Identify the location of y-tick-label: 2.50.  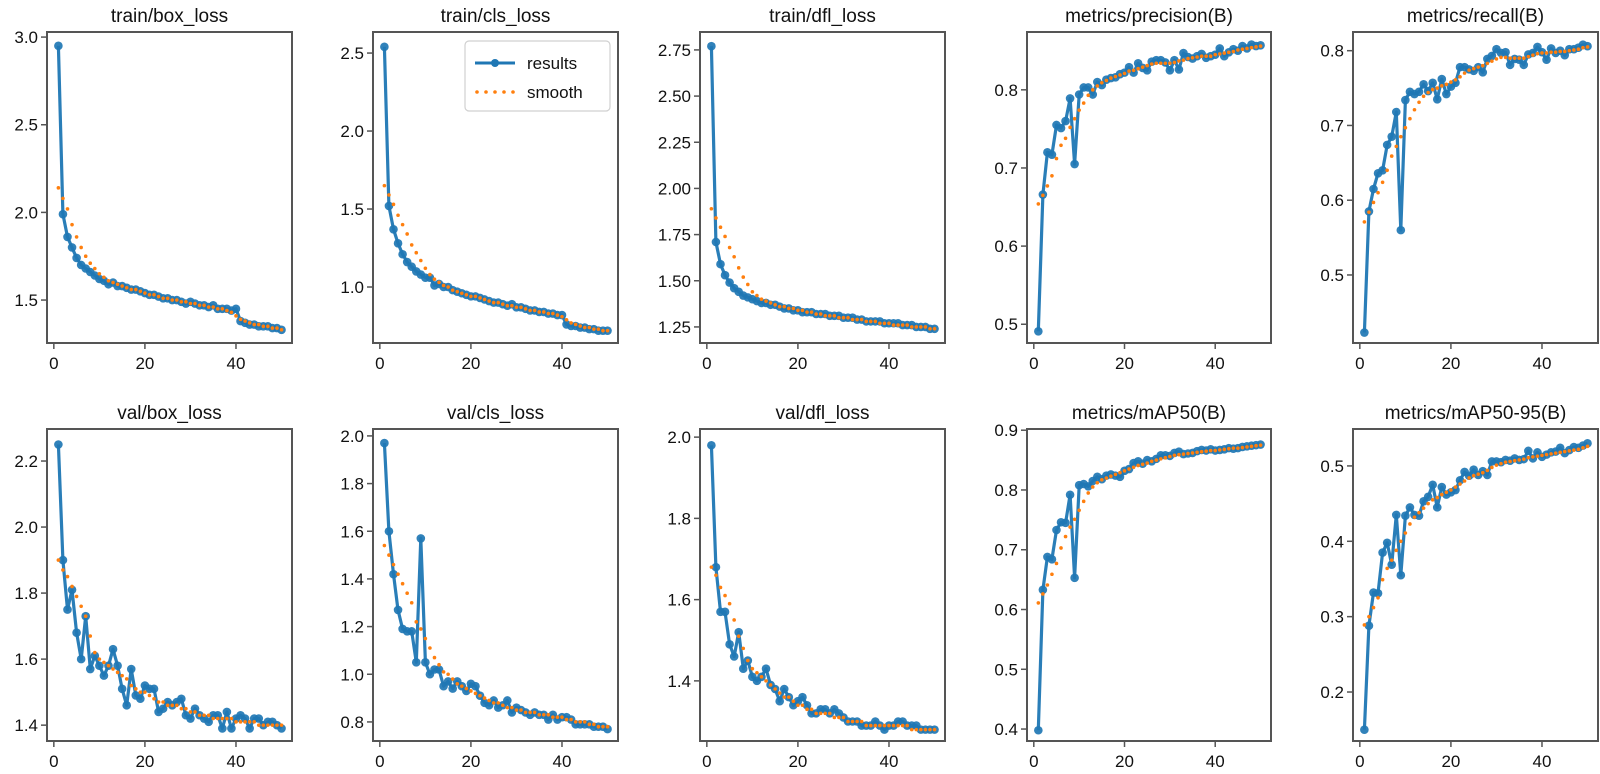
(674, 96).